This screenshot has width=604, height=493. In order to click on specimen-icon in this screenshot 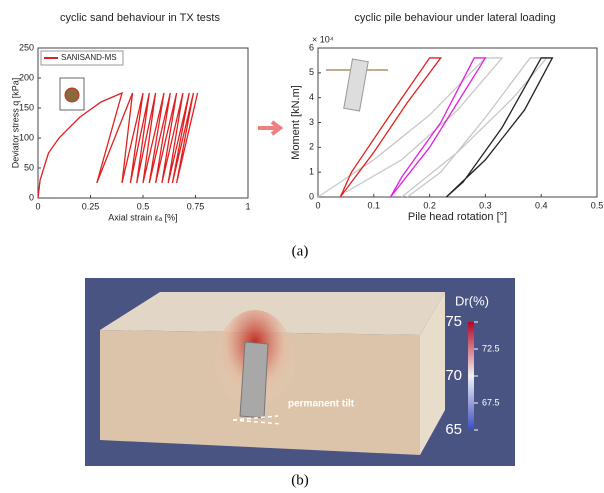, I will do `click(72, 94)`.